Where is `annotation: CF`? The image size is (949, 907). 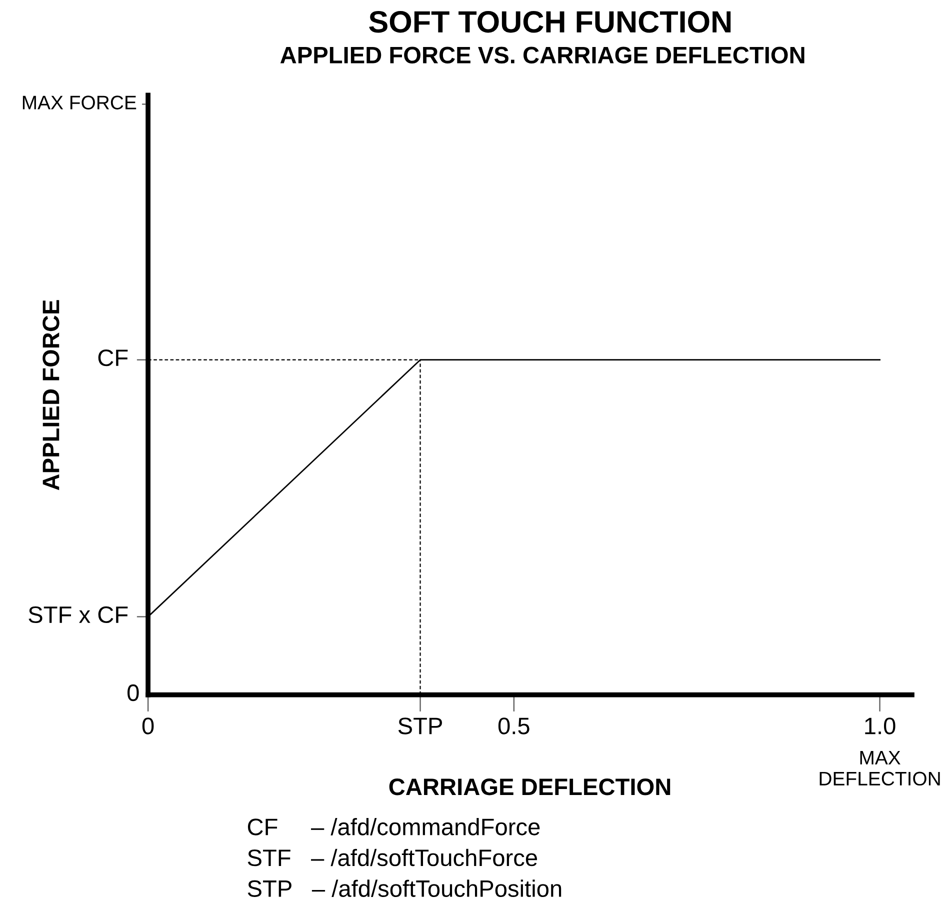
annotation: CF is located at coordinates (113, 357).